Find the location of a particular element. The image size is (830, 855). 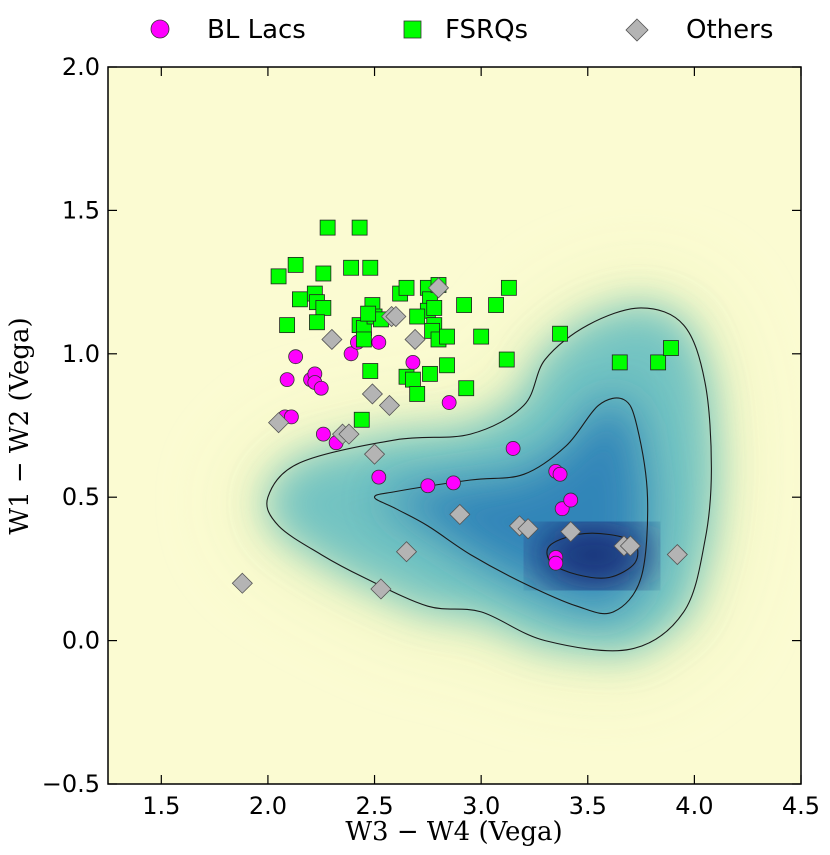

x-tick-label: 3.5 is located at coordinates (588, 806).